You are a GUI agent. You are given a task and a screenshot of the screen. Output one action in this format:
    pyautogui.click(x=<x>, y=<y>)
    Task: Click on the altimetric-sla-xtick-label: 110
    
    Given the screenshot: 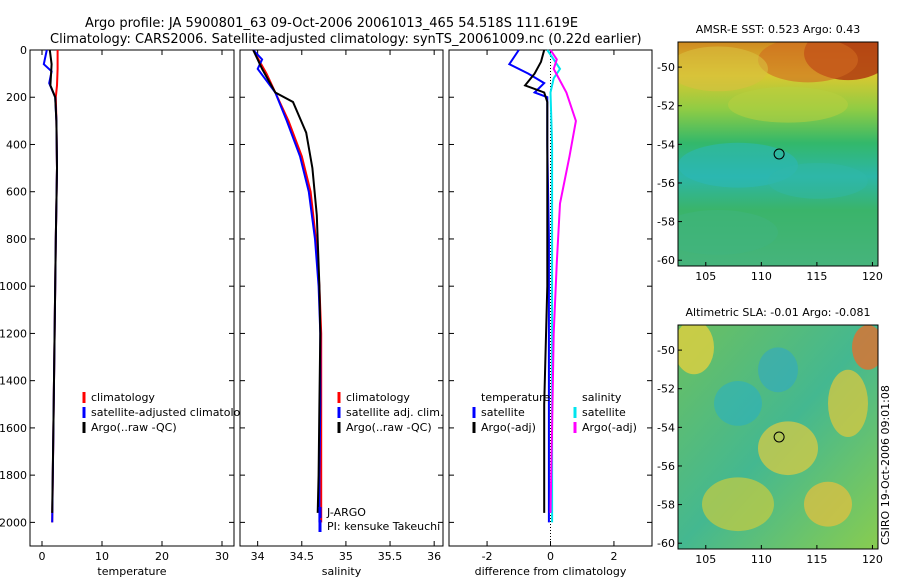 What is the action you would take?
    pyautogui.click(x=761, y=559)
    